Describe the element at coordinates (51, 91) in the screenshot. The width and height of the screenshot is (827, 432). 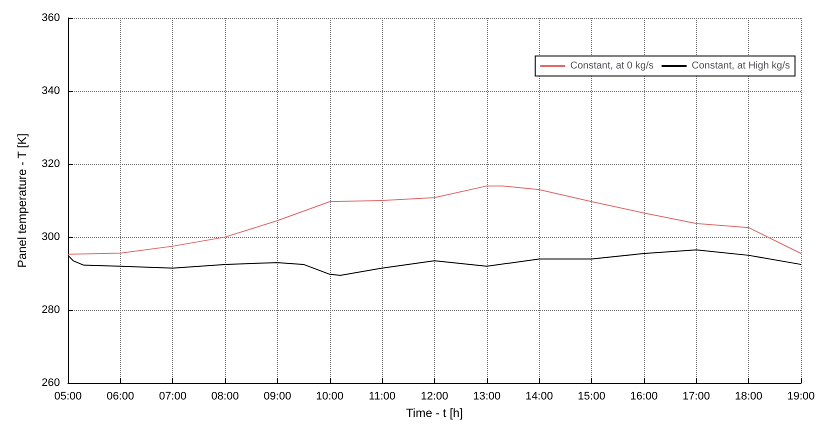
I see `y-tick-label: 340` at that location.